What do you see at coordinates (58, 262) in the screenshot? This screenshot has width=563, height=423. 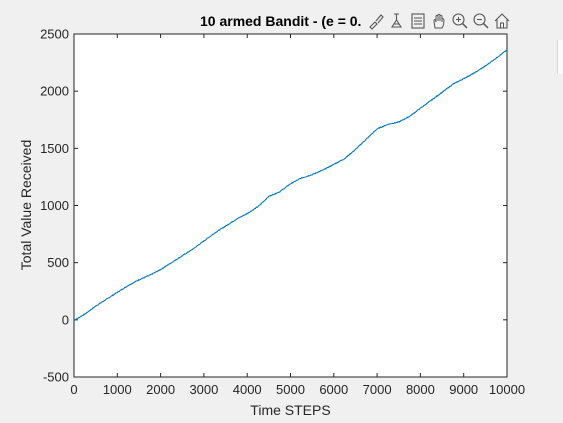 I see `y-tick-label: 500` at bounding box center [58, 262].